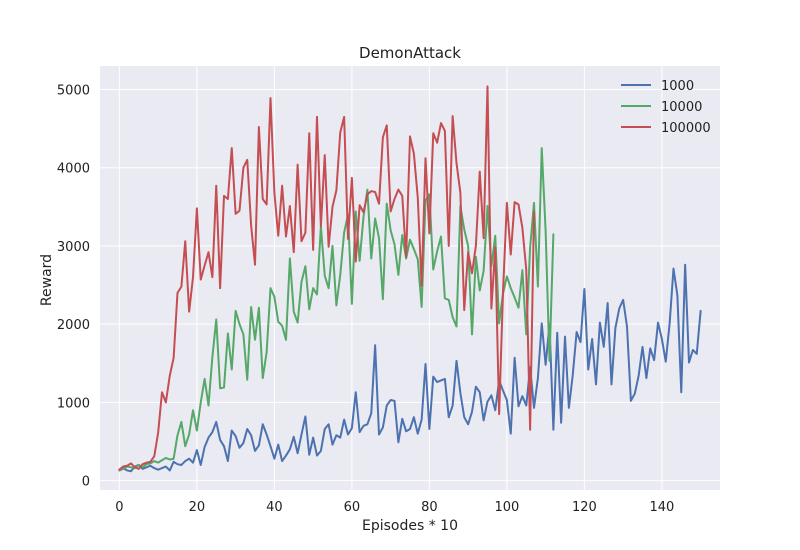 The height and width of the screenshot is (550, 800). I want to click on legend-label-100000: 100000, so click(686, 128).